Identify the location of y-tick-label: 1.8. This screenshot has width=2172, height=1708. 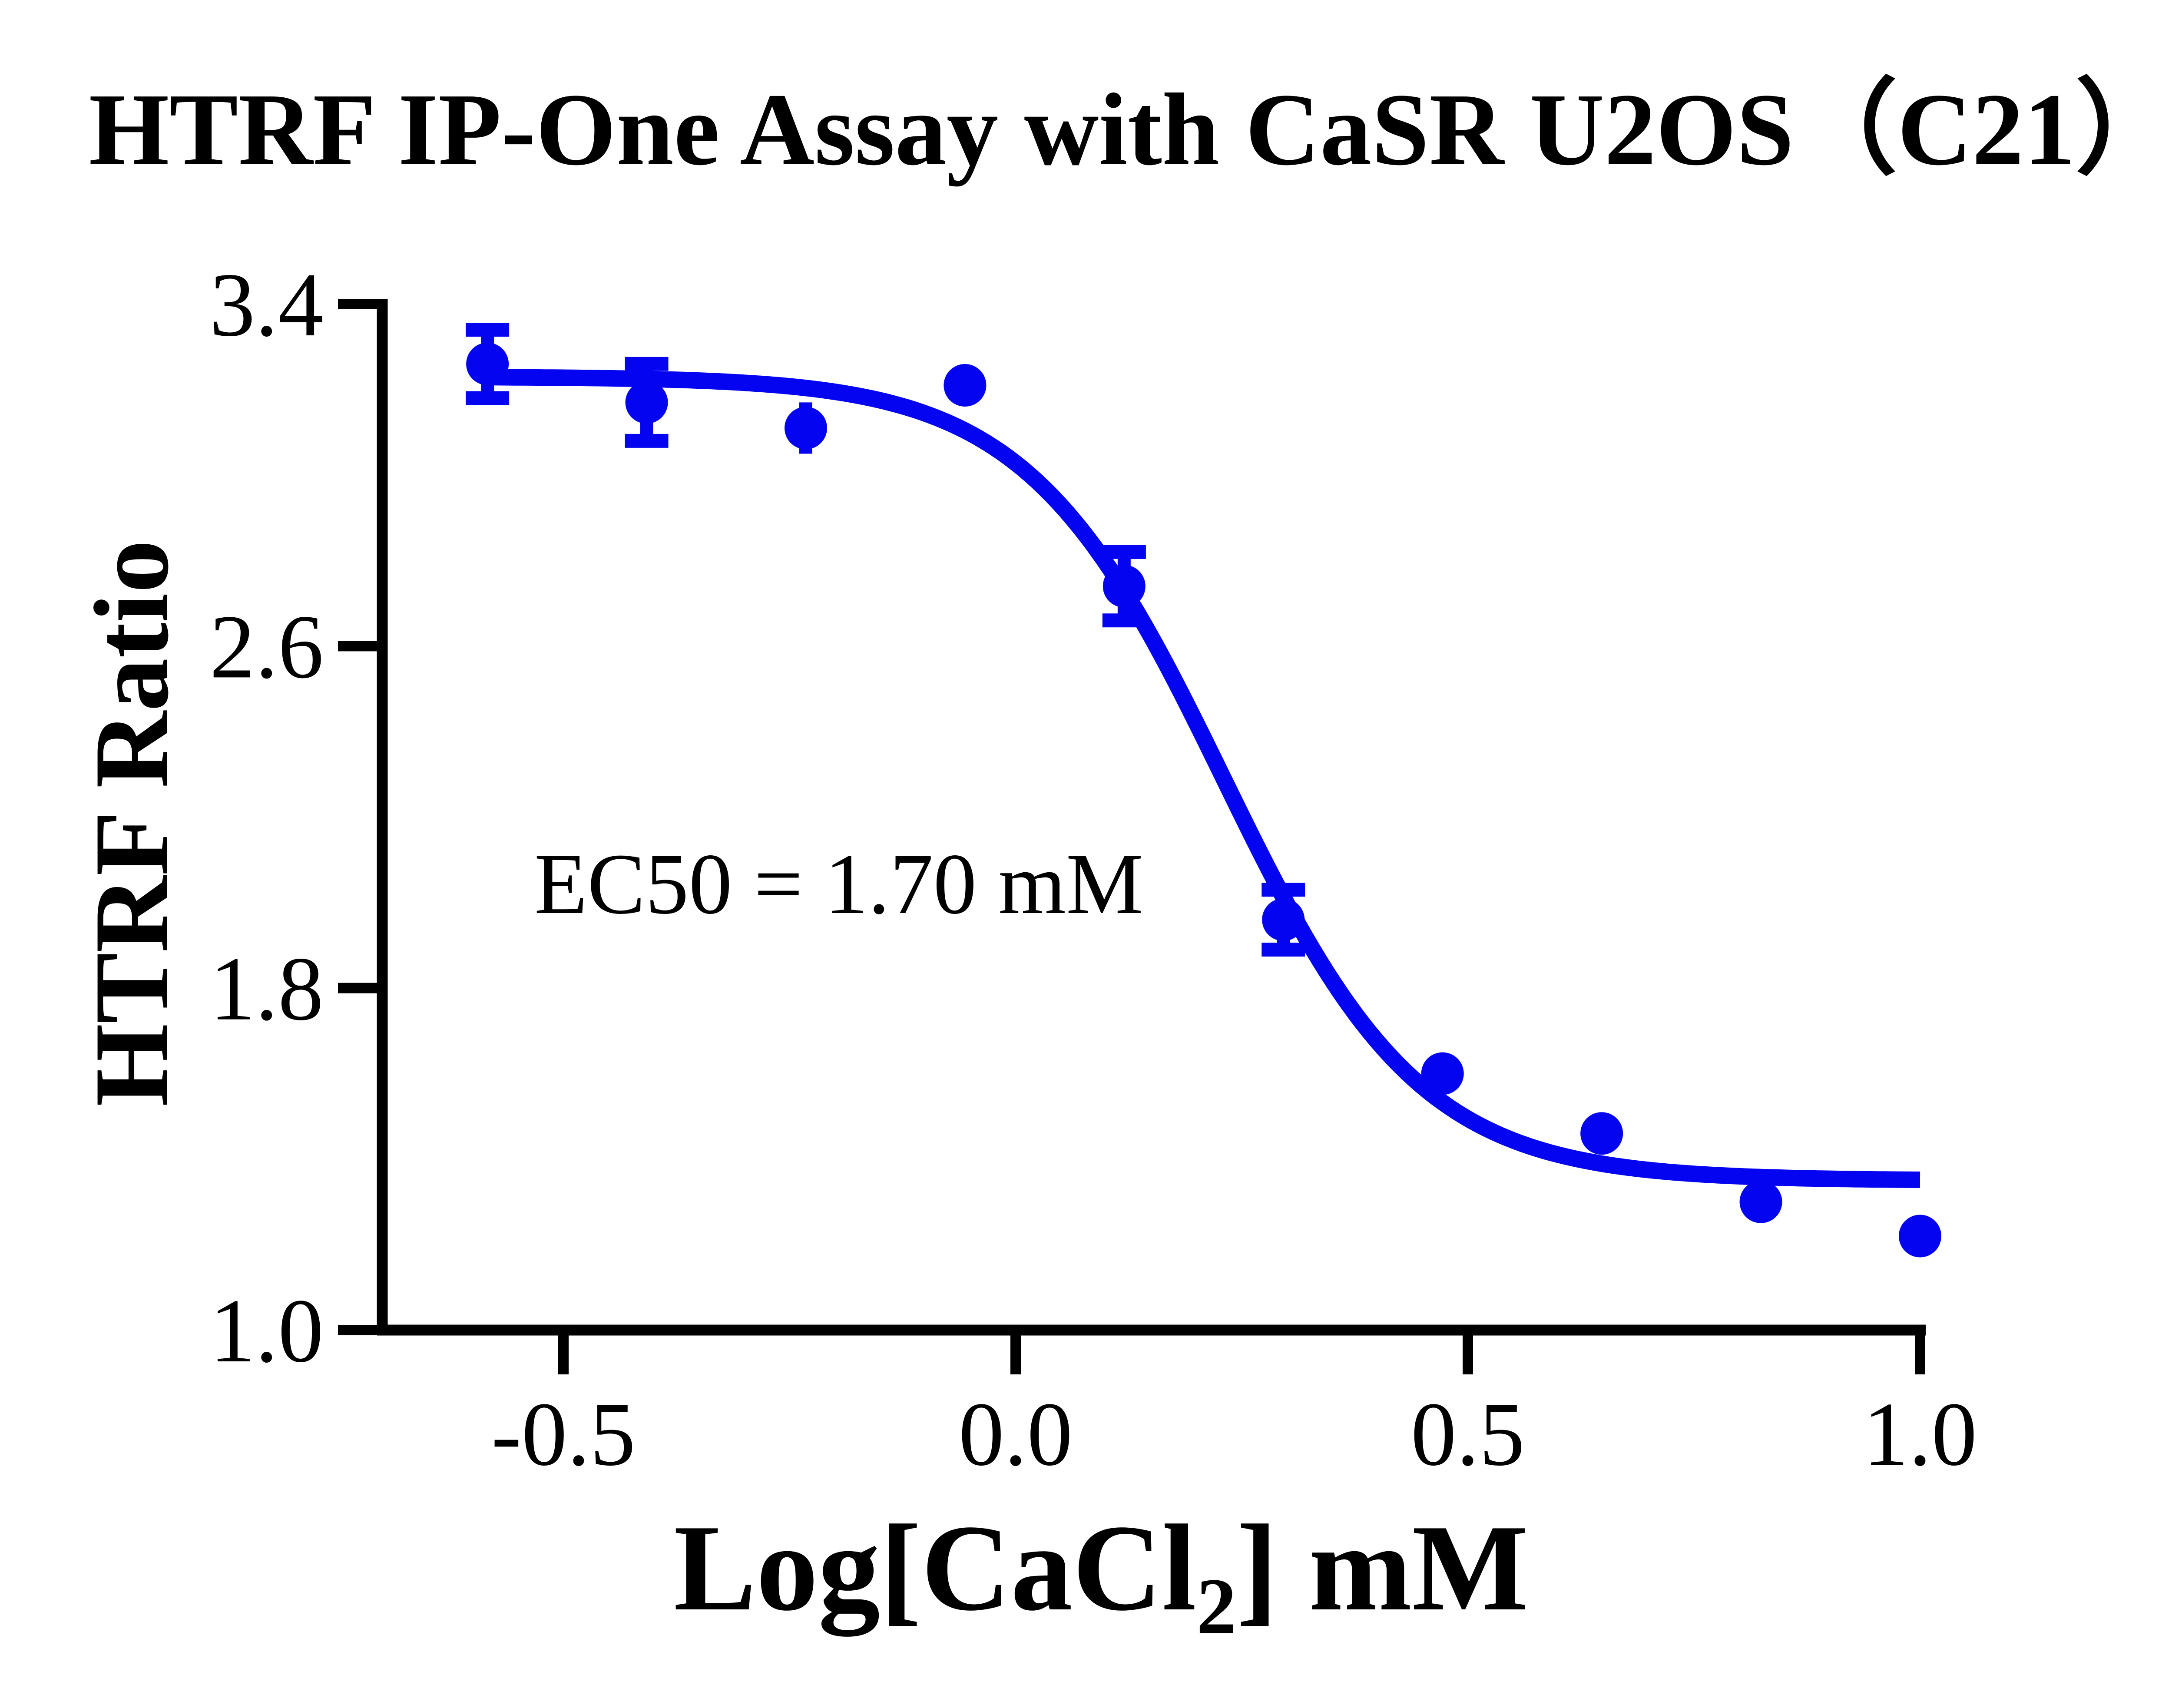
(267, 989).